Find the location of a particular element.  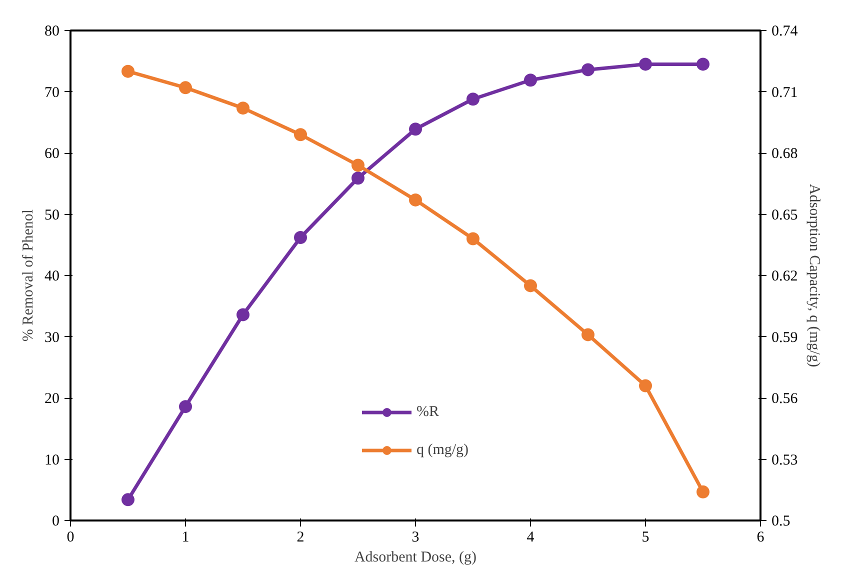

y2-tick-label: 0.56 is located at coordinates (785, 399).